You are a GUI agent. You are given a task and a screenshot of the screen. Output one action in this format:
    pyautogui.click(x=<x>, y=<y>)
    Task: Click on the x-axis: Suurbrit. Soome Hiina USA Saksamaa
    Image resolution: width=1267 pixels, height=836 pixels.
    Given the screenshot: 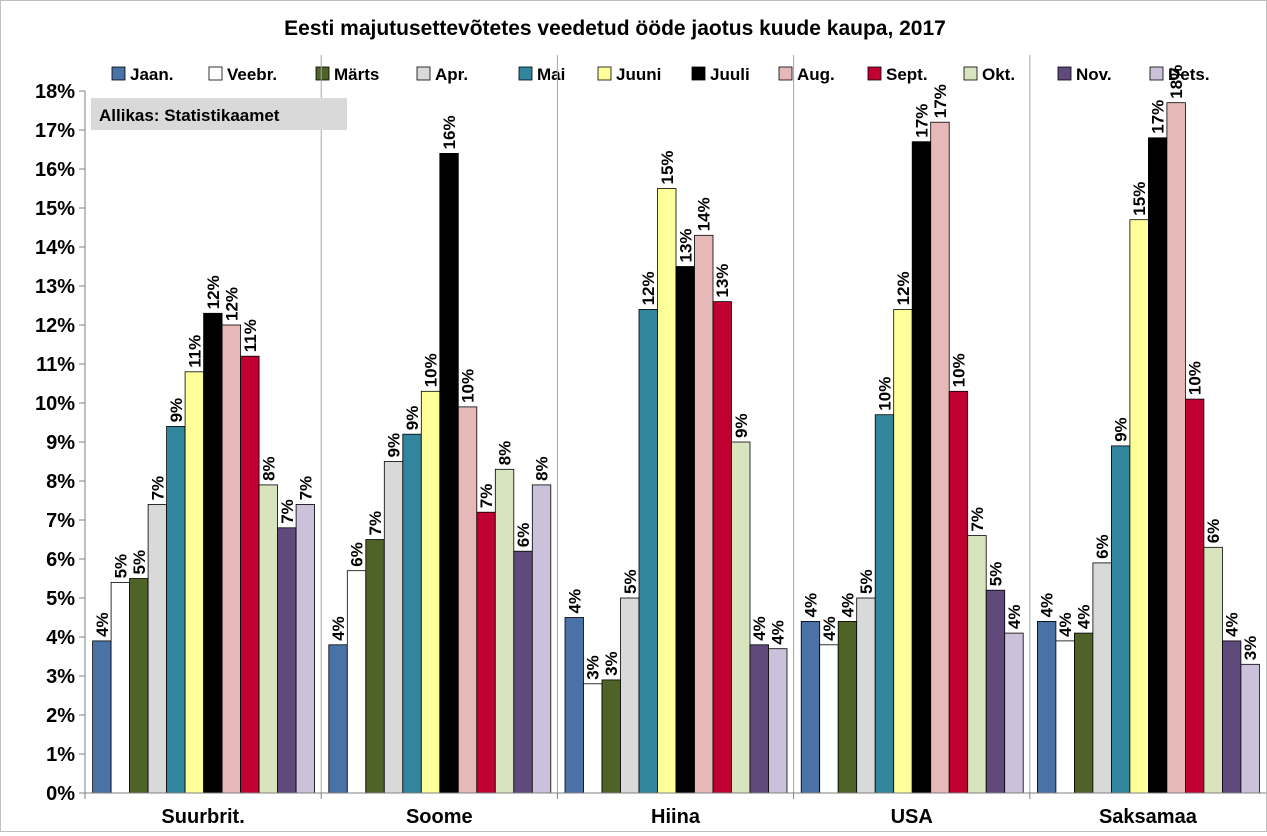 What is the action you would take?
    pyautogui.click(x=675, y=810)
    